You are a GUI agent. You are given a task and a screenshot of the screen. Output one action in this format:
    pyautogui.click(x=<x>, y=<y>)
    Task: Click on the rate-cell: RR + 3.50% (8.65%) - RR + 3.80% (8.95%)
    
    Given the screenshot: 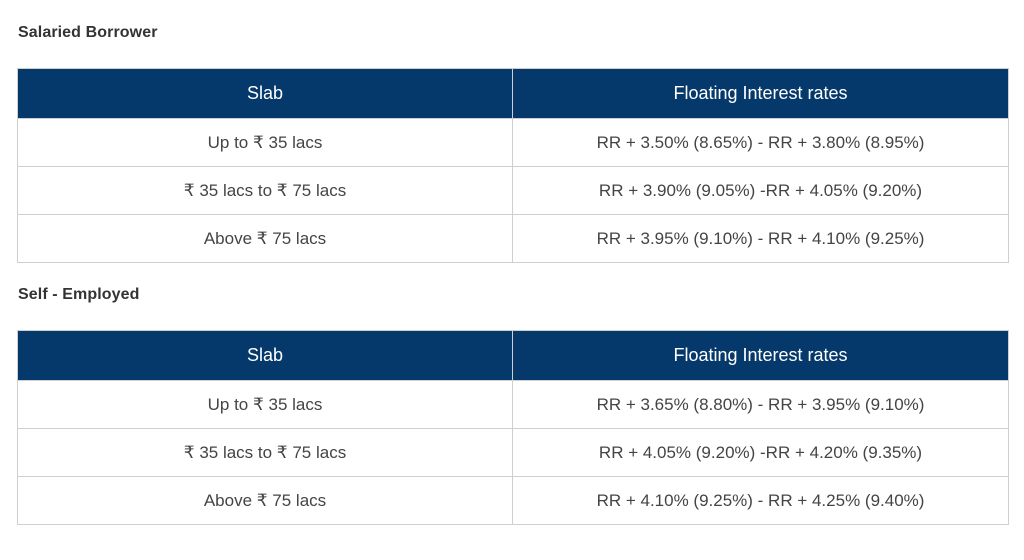 What is the action you would take?
    pyautogui.click(x=760, y=142)
    